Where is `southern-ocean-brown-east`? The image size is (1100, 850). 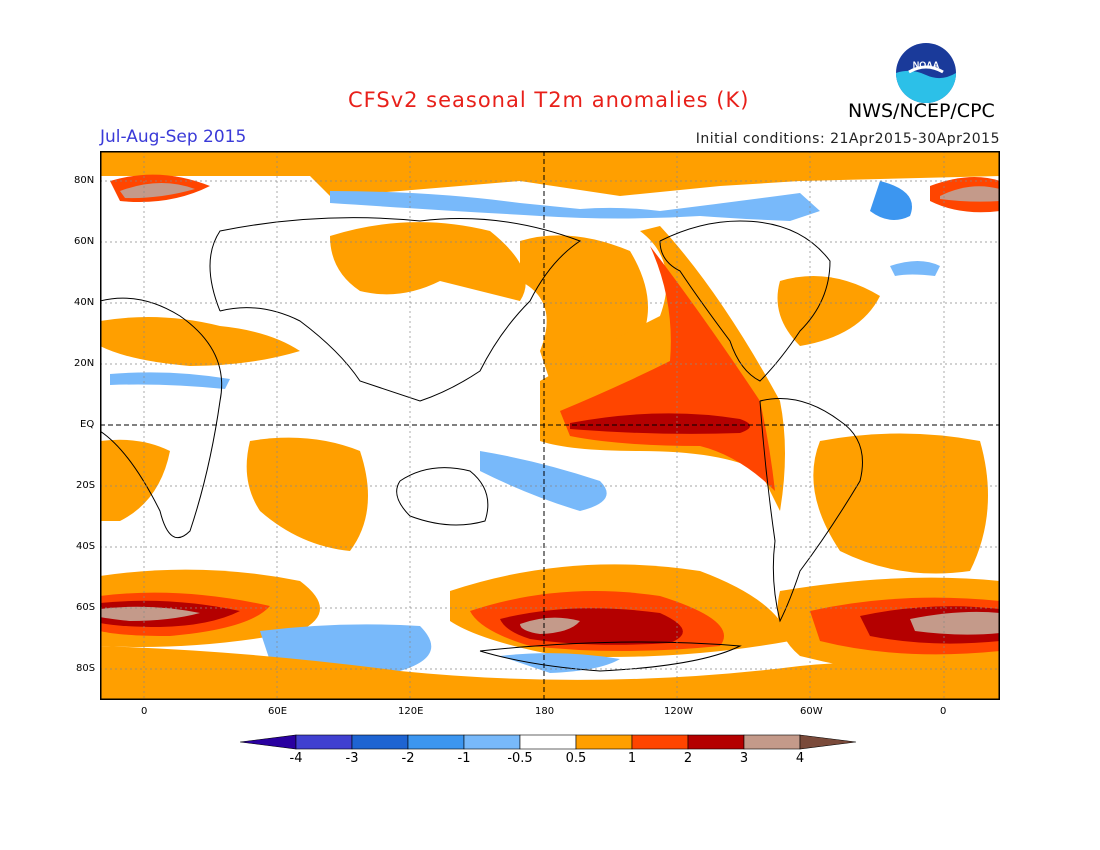
southern-ocean-brown-east is located at coordinates (955, 623).